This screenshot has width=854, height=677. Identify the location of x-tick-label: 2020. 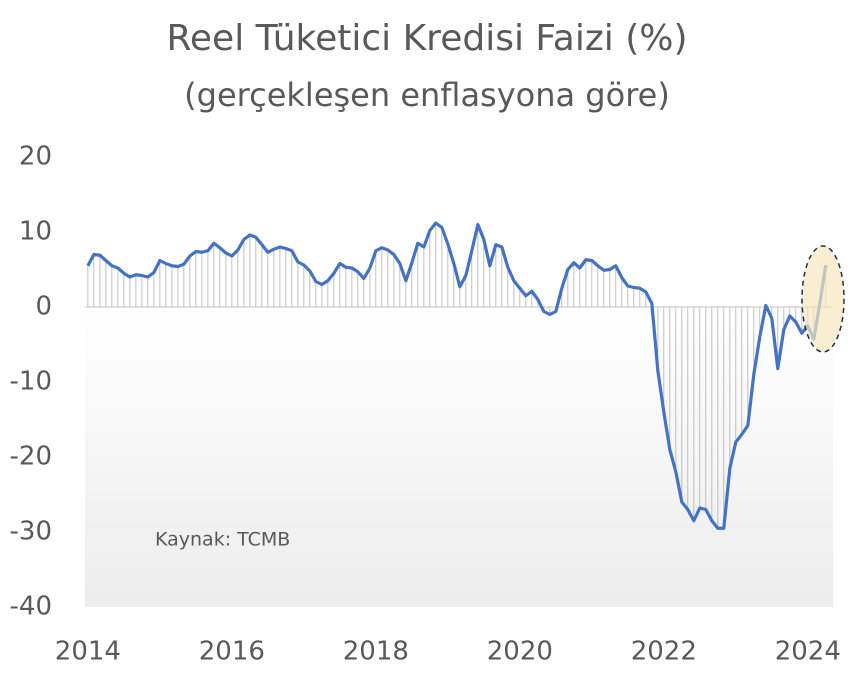
(520, 652).